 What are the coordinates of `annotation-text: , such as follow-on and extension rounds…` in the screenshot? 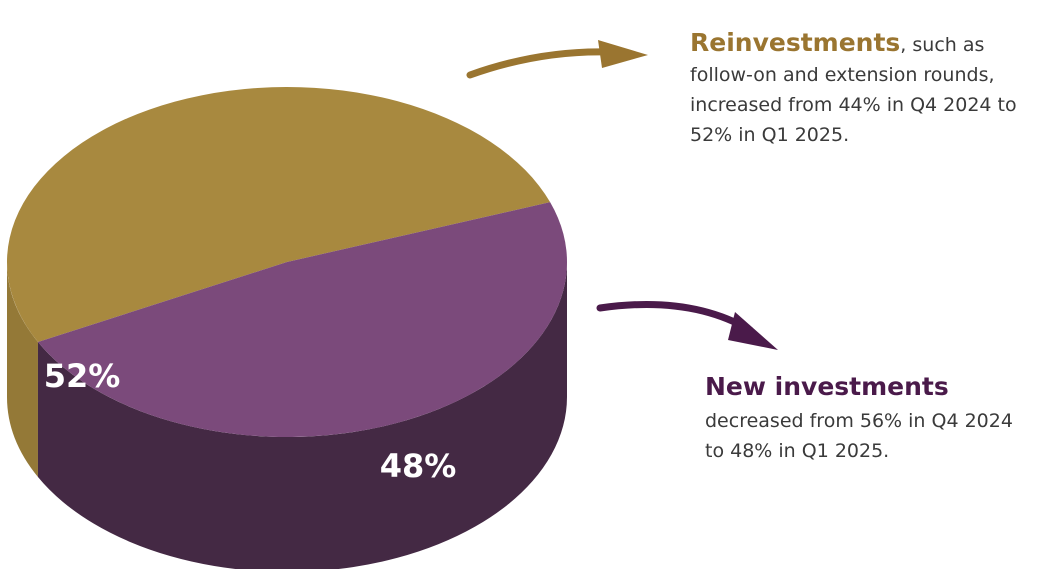 It's located at (853, 90).